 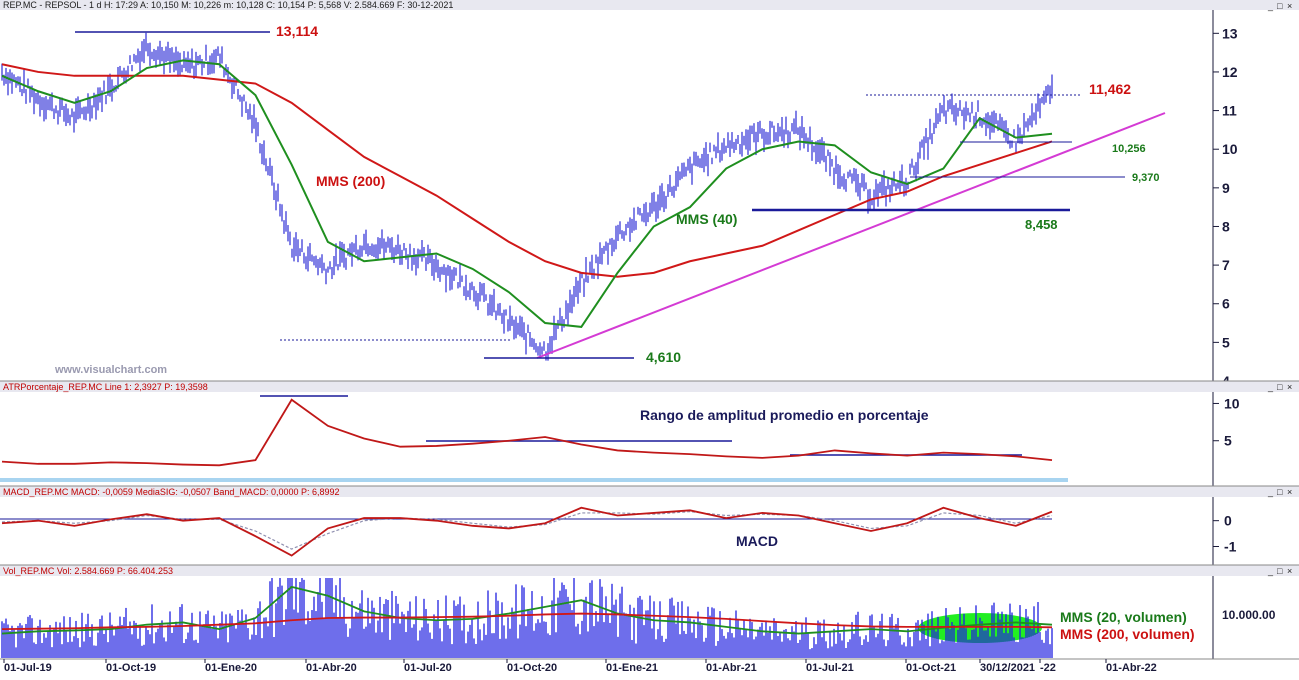 I want to click on volume-mms20-label: MMS (20, volumen), so click(x=1123, y=617).